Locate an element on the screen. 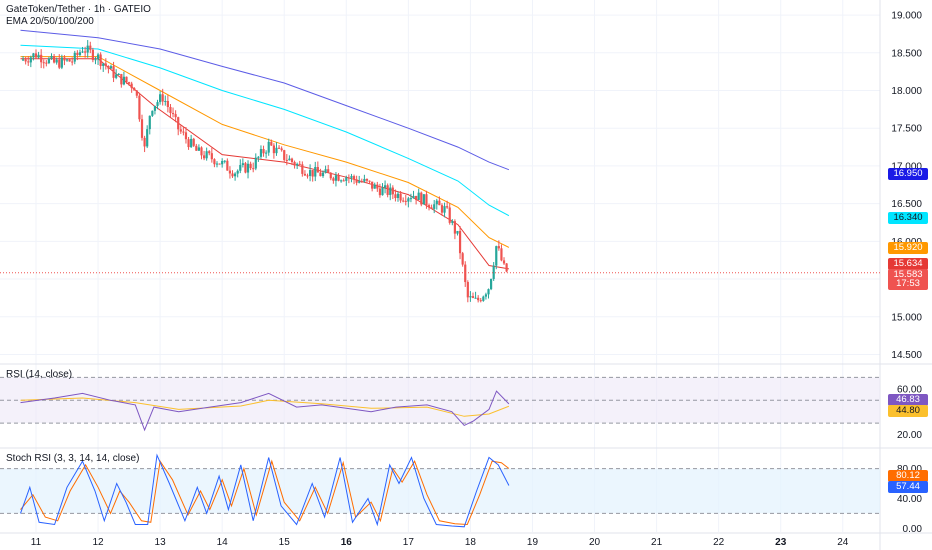  x-tick-label: 14 is located at coordinates (223, 542).